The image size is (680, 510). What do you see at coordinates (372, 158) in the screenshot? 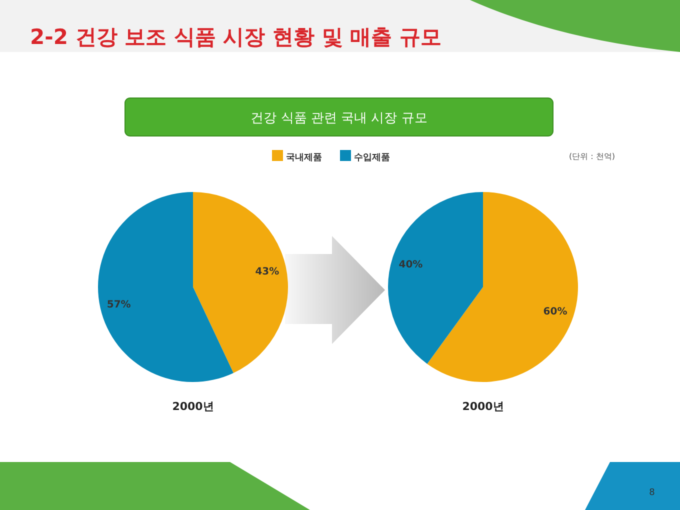
I see `legend-label: 수입제품` at bounding box center [372, 158].